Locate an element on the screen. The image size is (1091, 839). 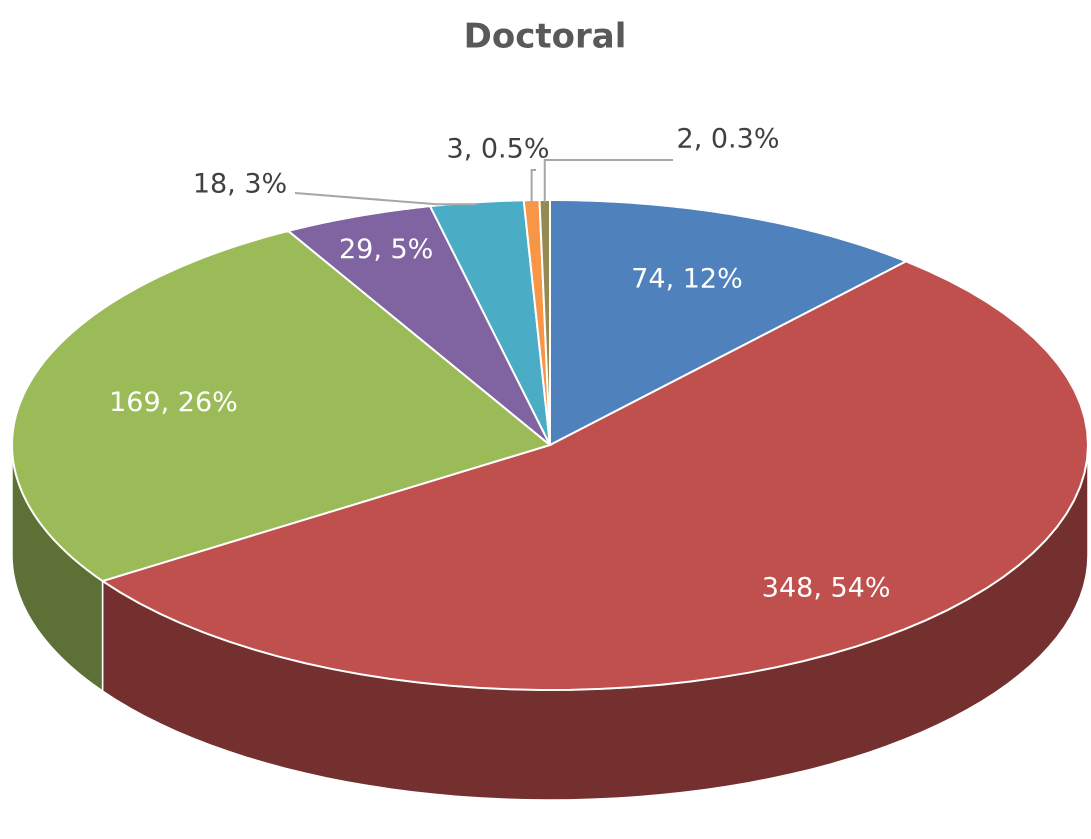
data-label: 18, 3% is located at coordinates (240, 184).